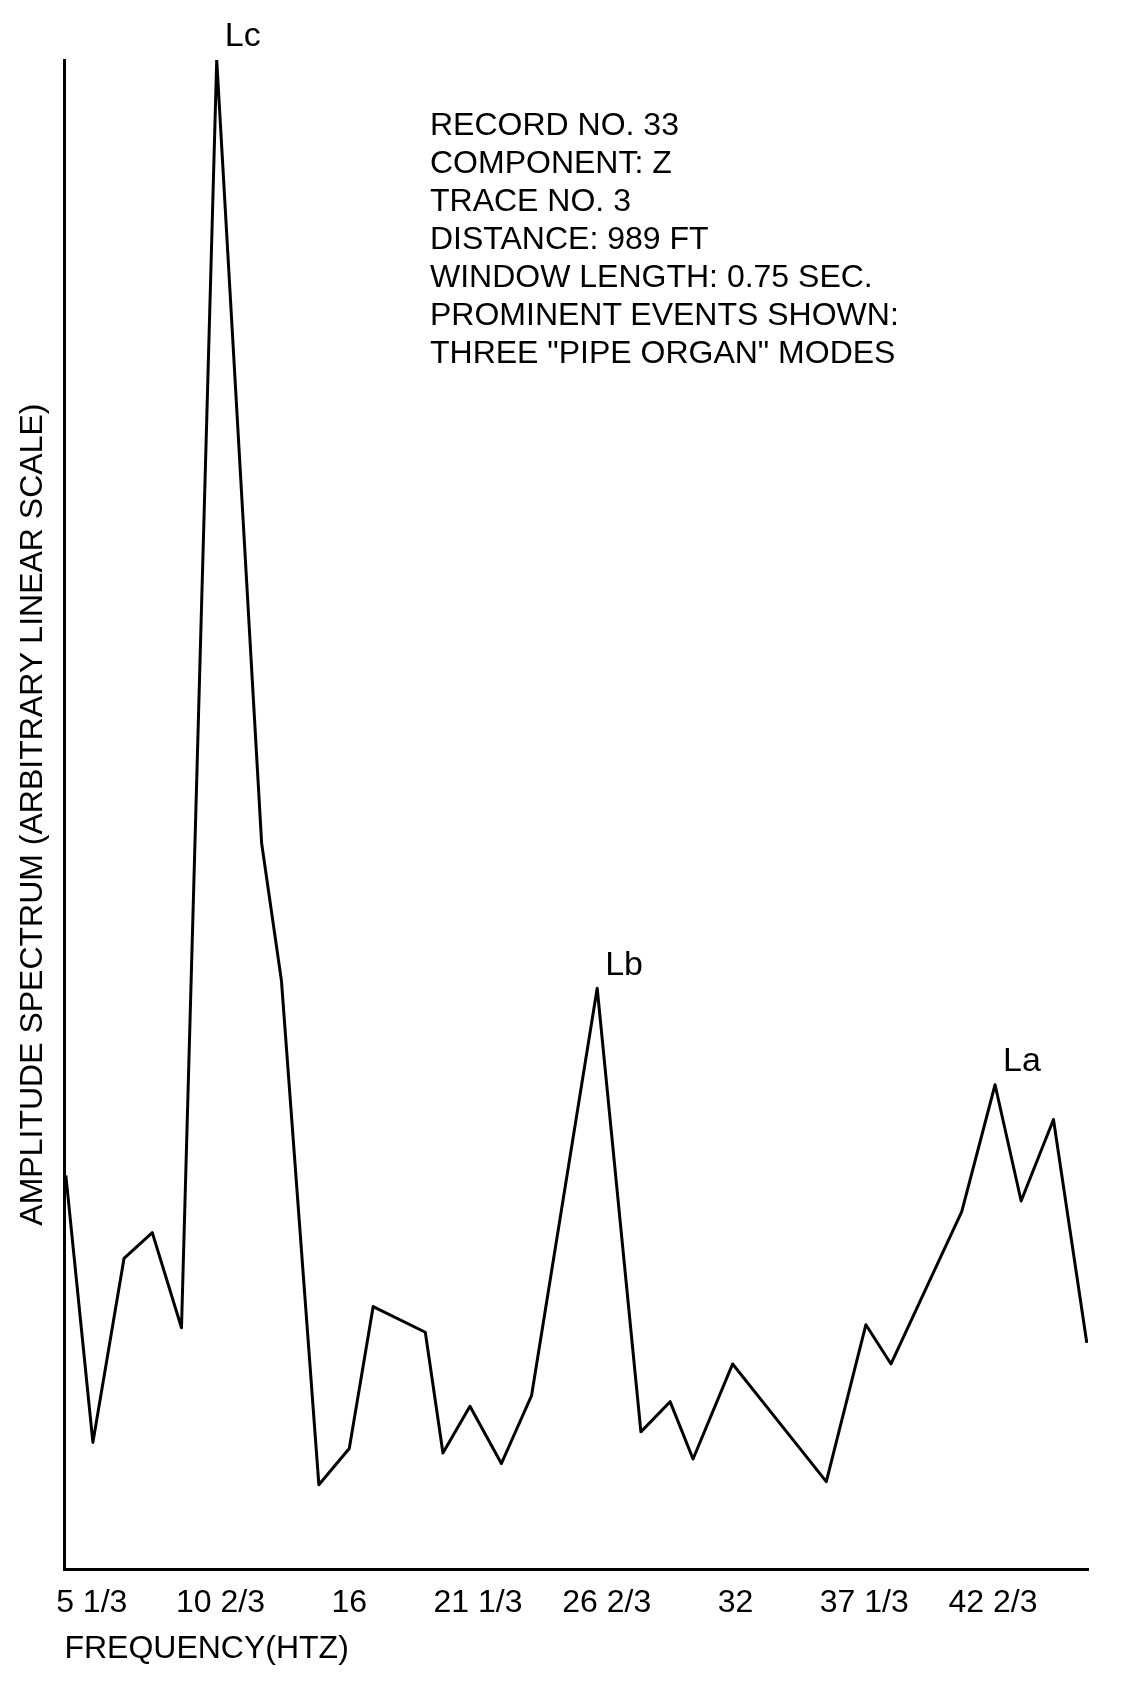  Describe the element at coordinates (92, 1601) in the screenshot. I see `x-tick-label: 5 1/3` at that location.